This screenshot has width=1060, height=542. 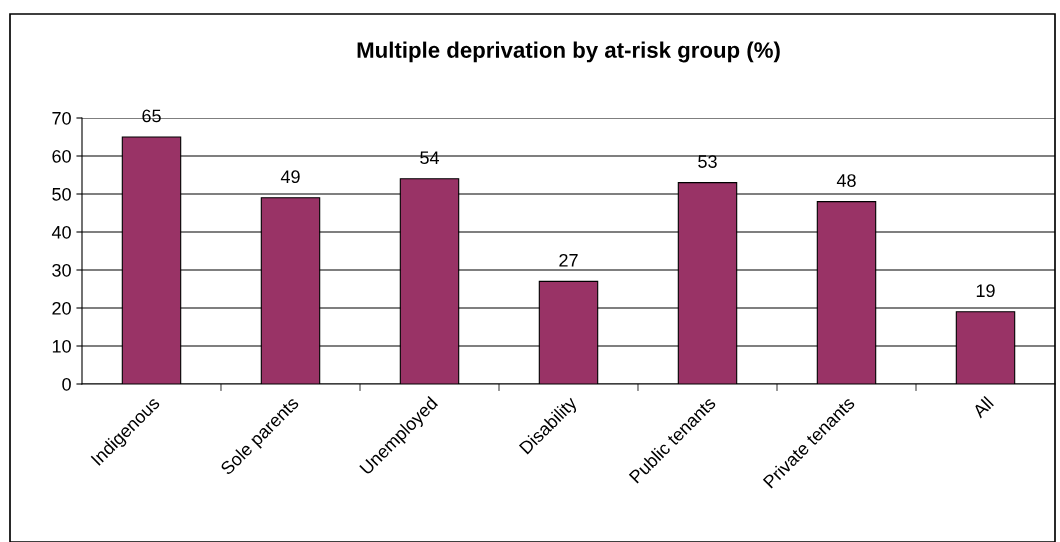 I want to click on y-tick-label: 70, so click(x=61, y=118).